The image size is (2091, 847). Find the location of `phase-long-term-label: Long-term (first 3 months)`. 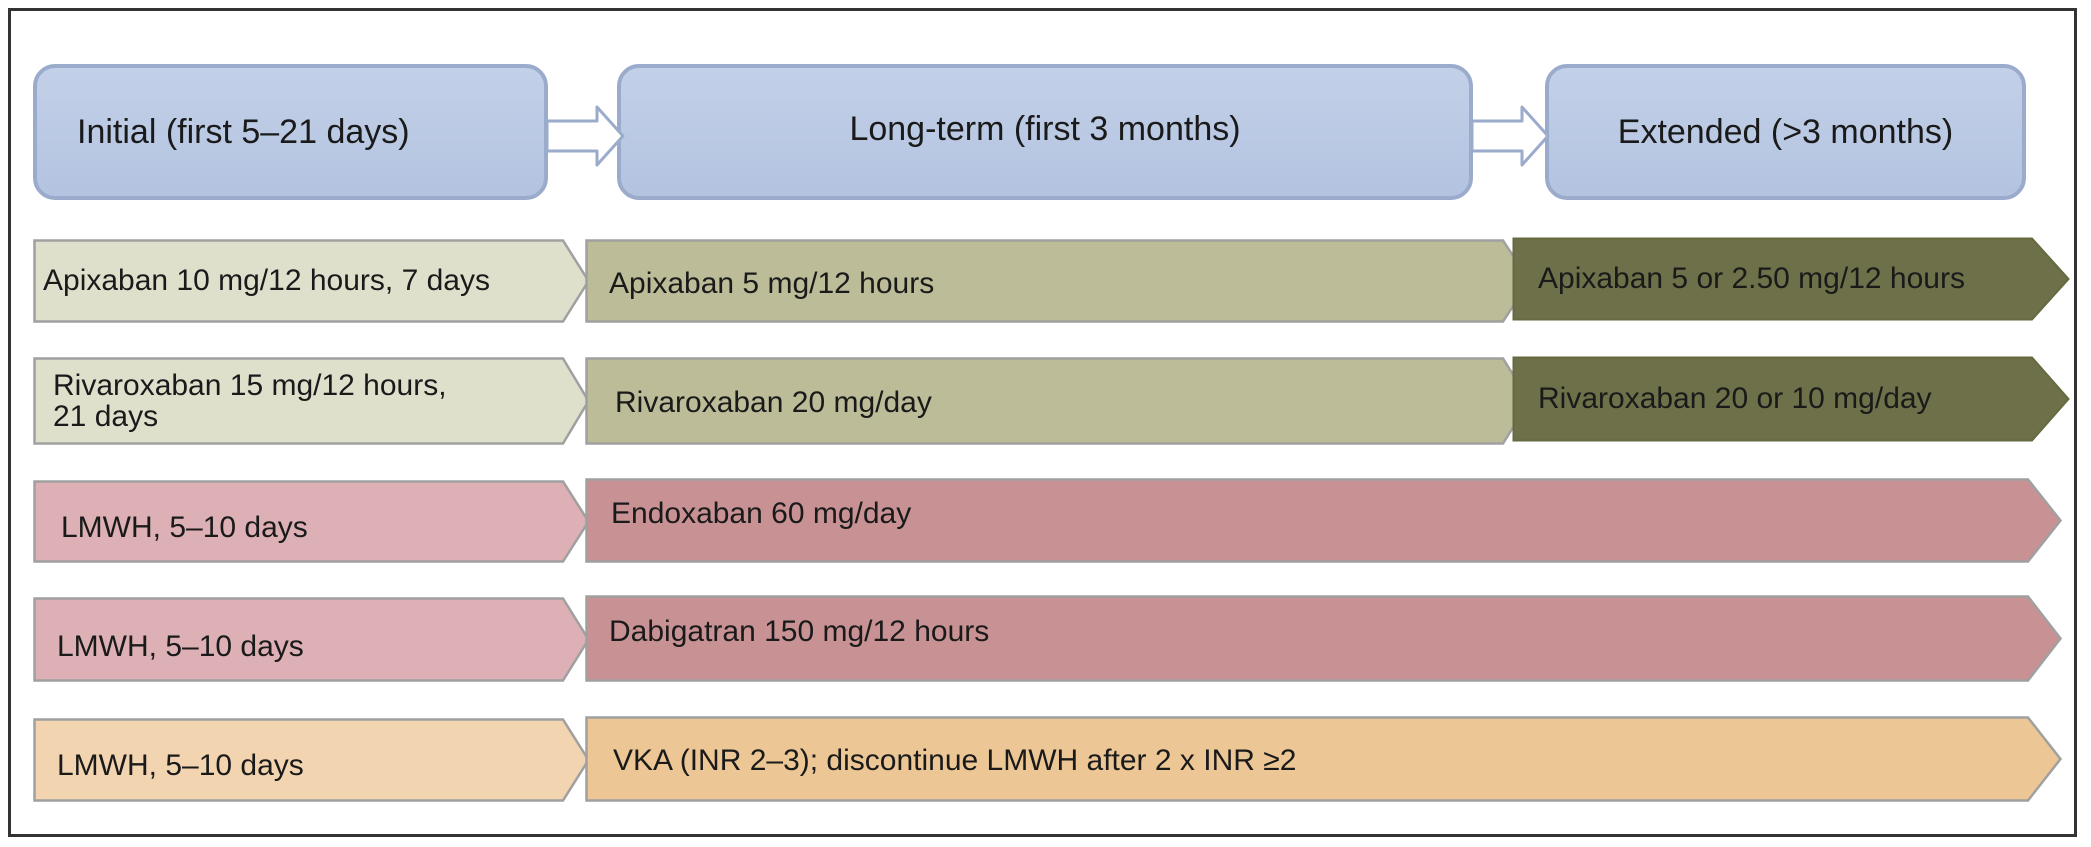

phase-long-term-label: Long-term (first 3 months) is located at coordinates (1045, 128).